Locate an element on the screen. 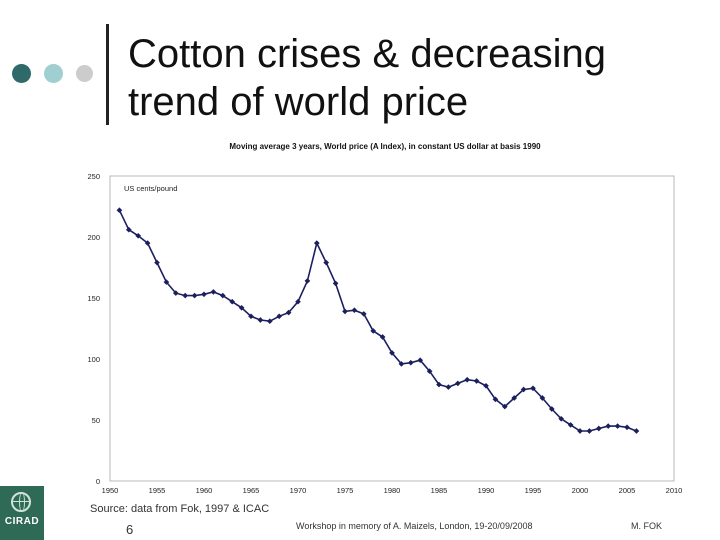 The height and width of the screenshot is (540, 720). x-tick-label: 1980 is located at coordinates (392, 490).